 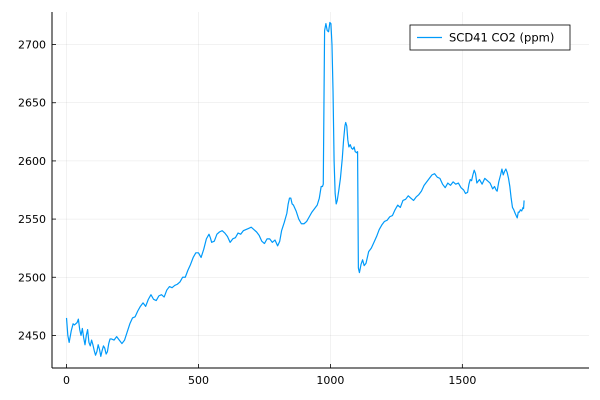 What do you see at coordinates (32, 161) in the screenshot?
I see `y-tick-label: 2600` at bounding box center [32, 161].